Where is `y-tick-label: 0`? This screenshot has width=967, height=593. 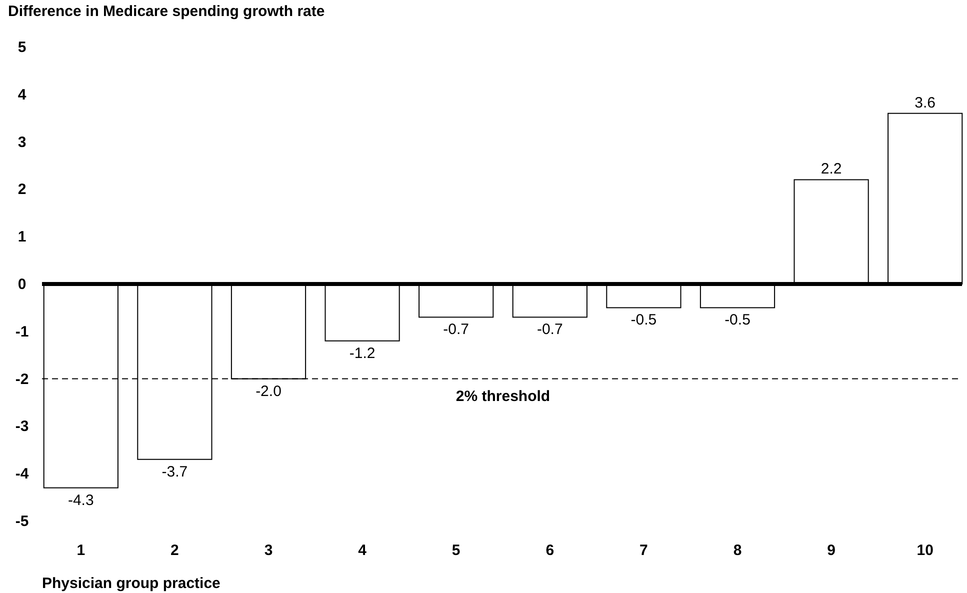
y-tick-label: 0 is located at coordinates (22, 284).